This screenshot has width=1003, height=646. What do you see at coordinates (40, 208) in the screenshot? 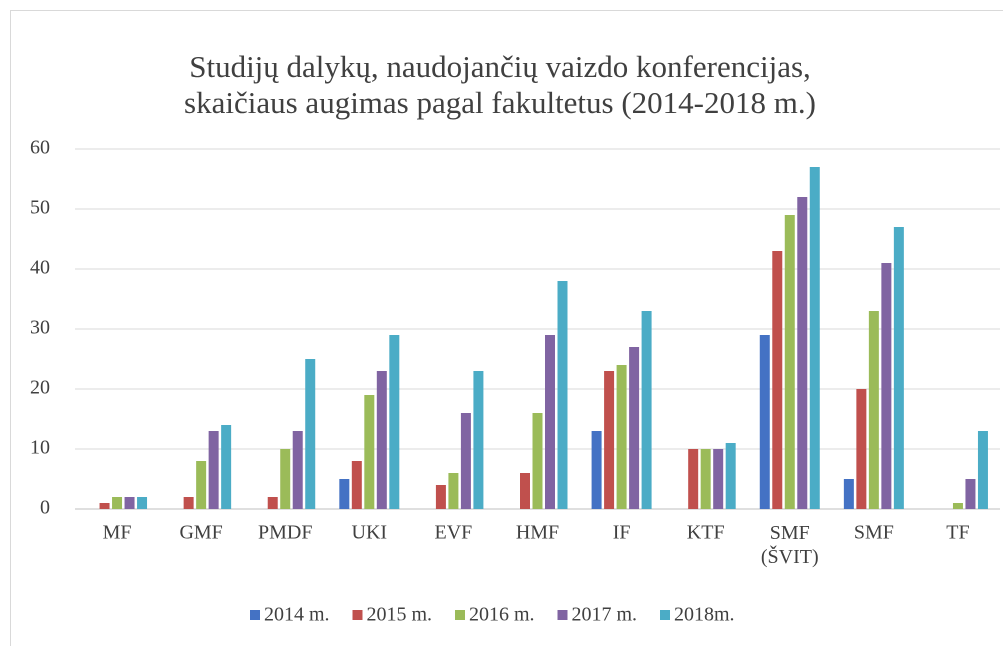
I see `y-tick-label: 50` at bounding box center [40, 208].